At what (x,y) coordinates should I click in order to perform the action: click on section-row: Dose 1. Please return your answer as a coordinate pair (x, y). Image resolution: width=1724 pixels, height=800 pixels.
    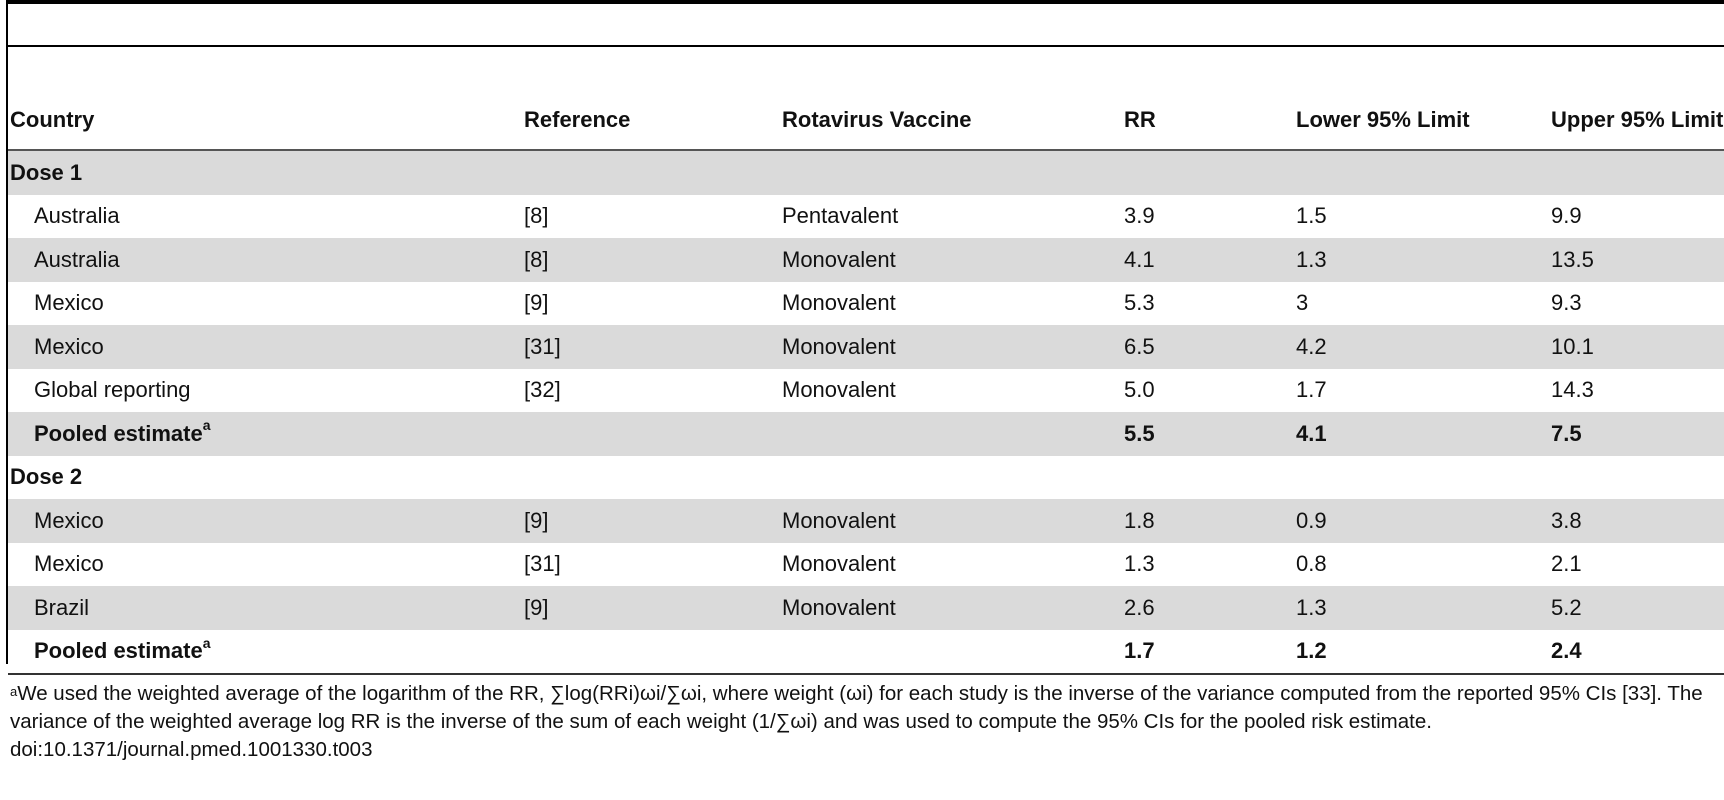
    Looking at the image, I should click on (866, 172).